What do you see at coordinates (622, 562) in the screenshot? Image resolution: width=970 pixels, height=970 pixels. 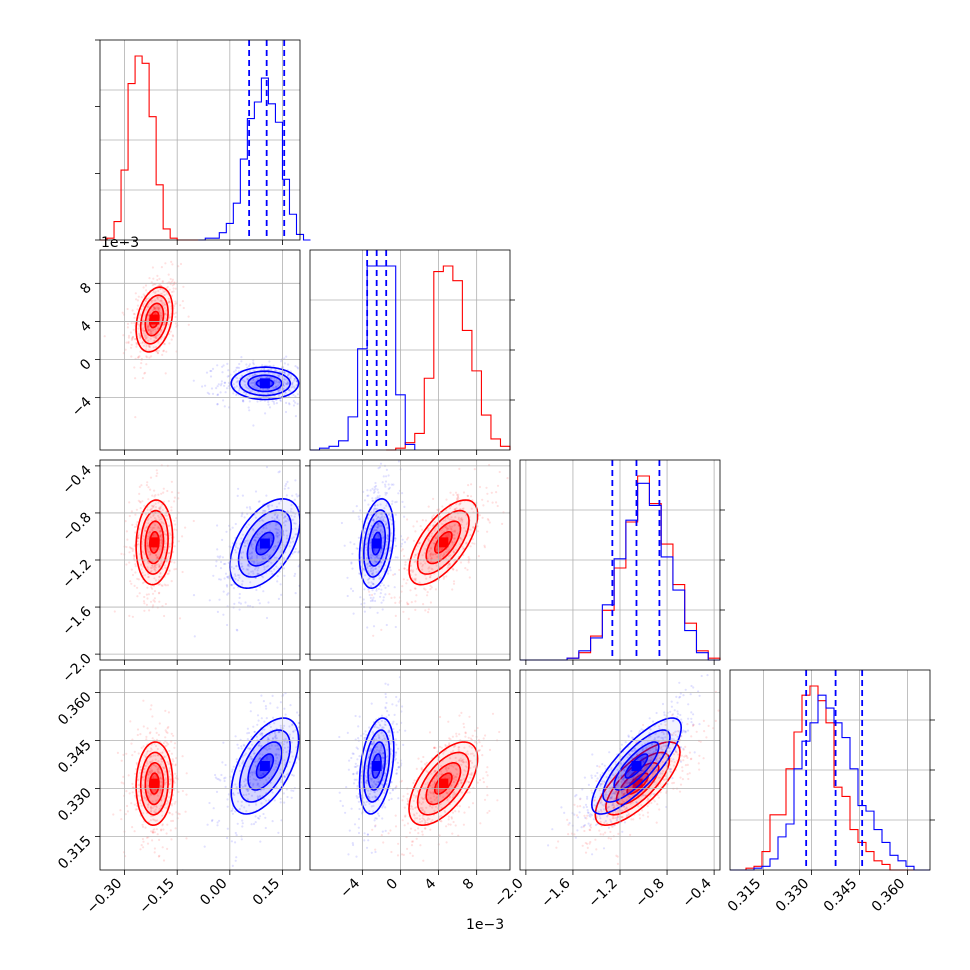 I see `histogram-panel-p3` at bounding box center [622, 562].